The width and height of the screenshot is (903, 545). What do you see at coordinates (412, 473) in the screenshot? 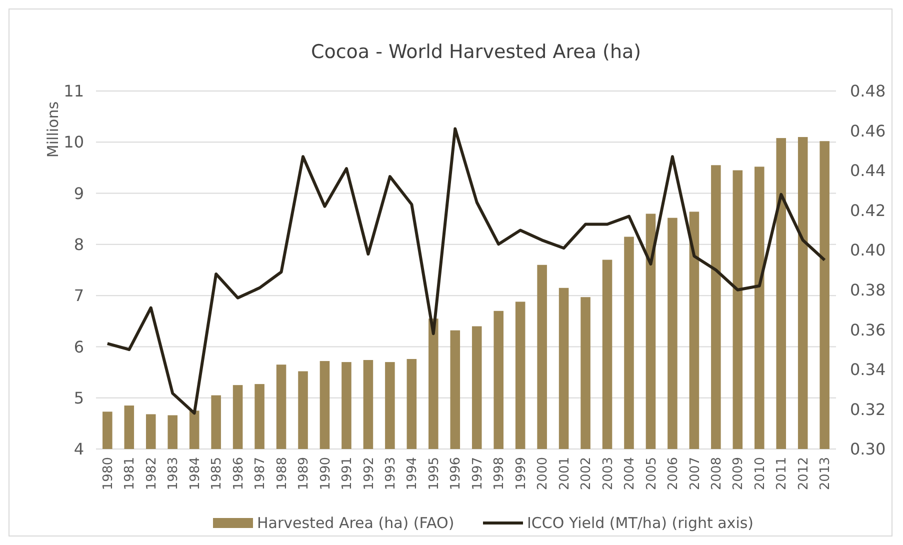
I see `x-tick-label: 1994` at bounding box center [412, 473].